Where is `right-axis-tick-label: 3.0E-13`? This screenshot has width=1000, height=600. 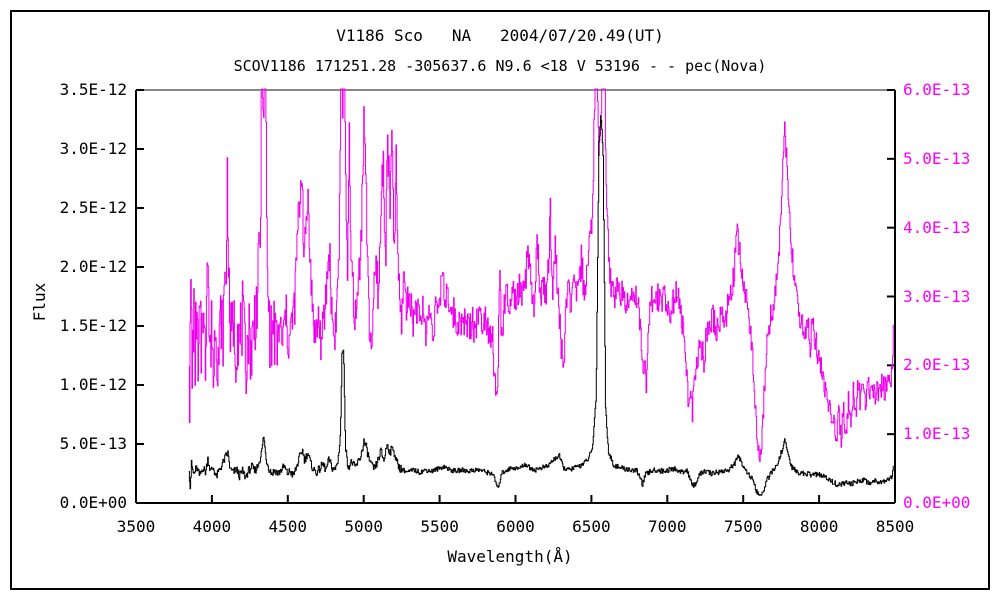
right-axis-tick-label: 3.0E-13 is located at coordinates (937, 296).